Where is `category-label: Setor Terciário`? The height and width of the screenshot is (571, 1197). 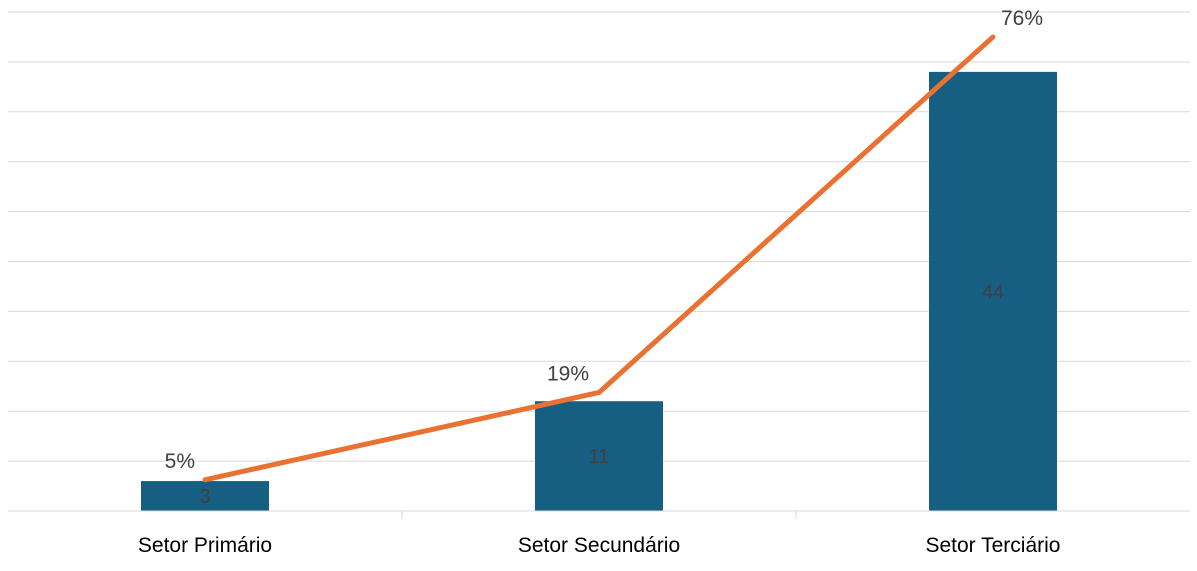 category-label: Setor Terciário is located at coordinates (992, 545).